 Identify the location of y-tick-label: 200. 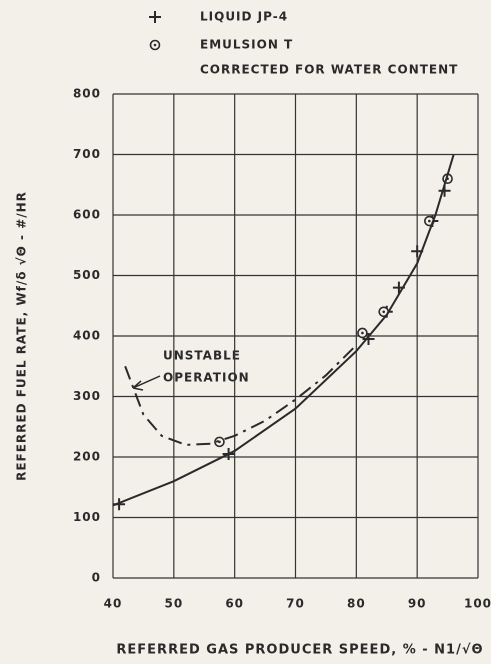
(87, 457).